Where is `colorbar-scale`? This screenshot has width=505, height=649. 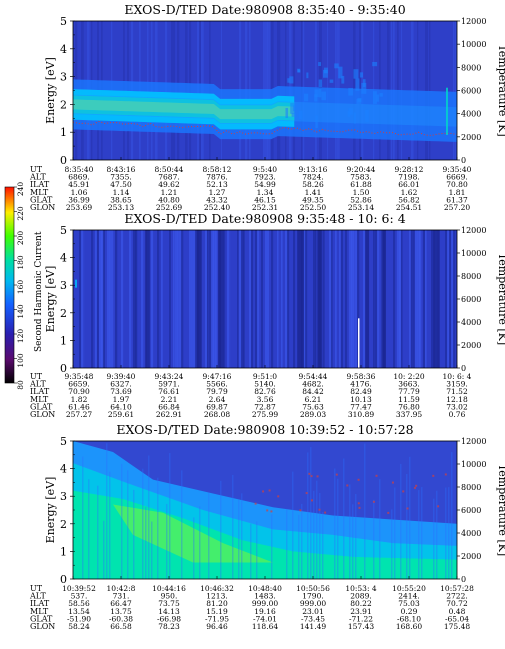
colorbar-scale is located at coordinates (9, 285).